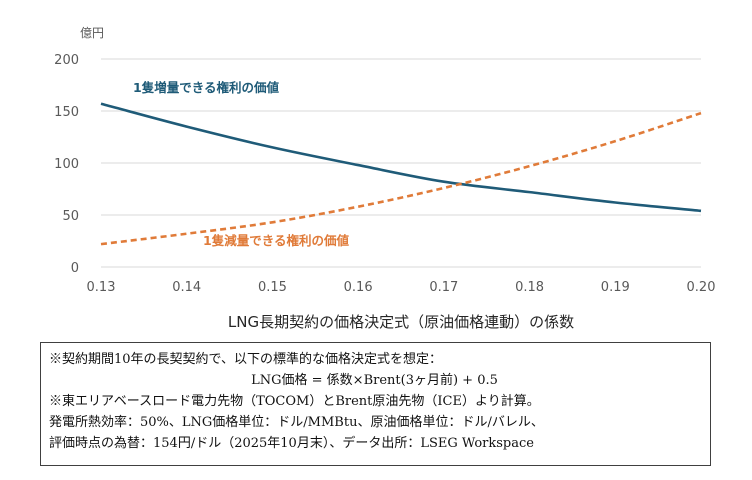  Describe the element at coordinates (401, 322) in the screenshot. I see `x-axis-title: LNG長期契約の価格決定式（原油価格連動）の係数` at that location.